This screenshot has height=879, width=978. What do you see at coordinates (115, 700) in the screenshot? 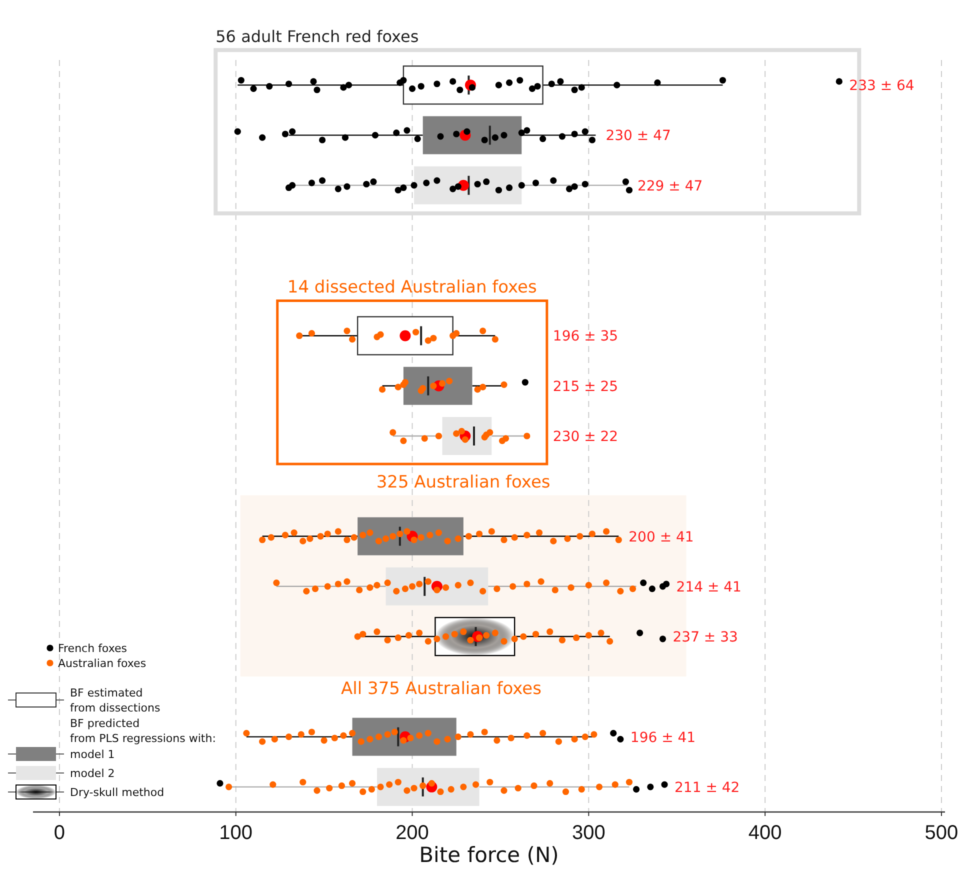
I see `legend-label: BF estimated from dissections` at bounding box center [115, 700].